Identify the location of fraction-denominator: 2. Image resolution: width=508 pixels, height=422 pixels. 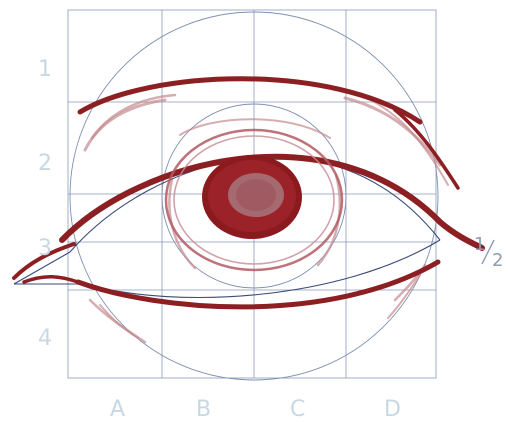
(497, 260).